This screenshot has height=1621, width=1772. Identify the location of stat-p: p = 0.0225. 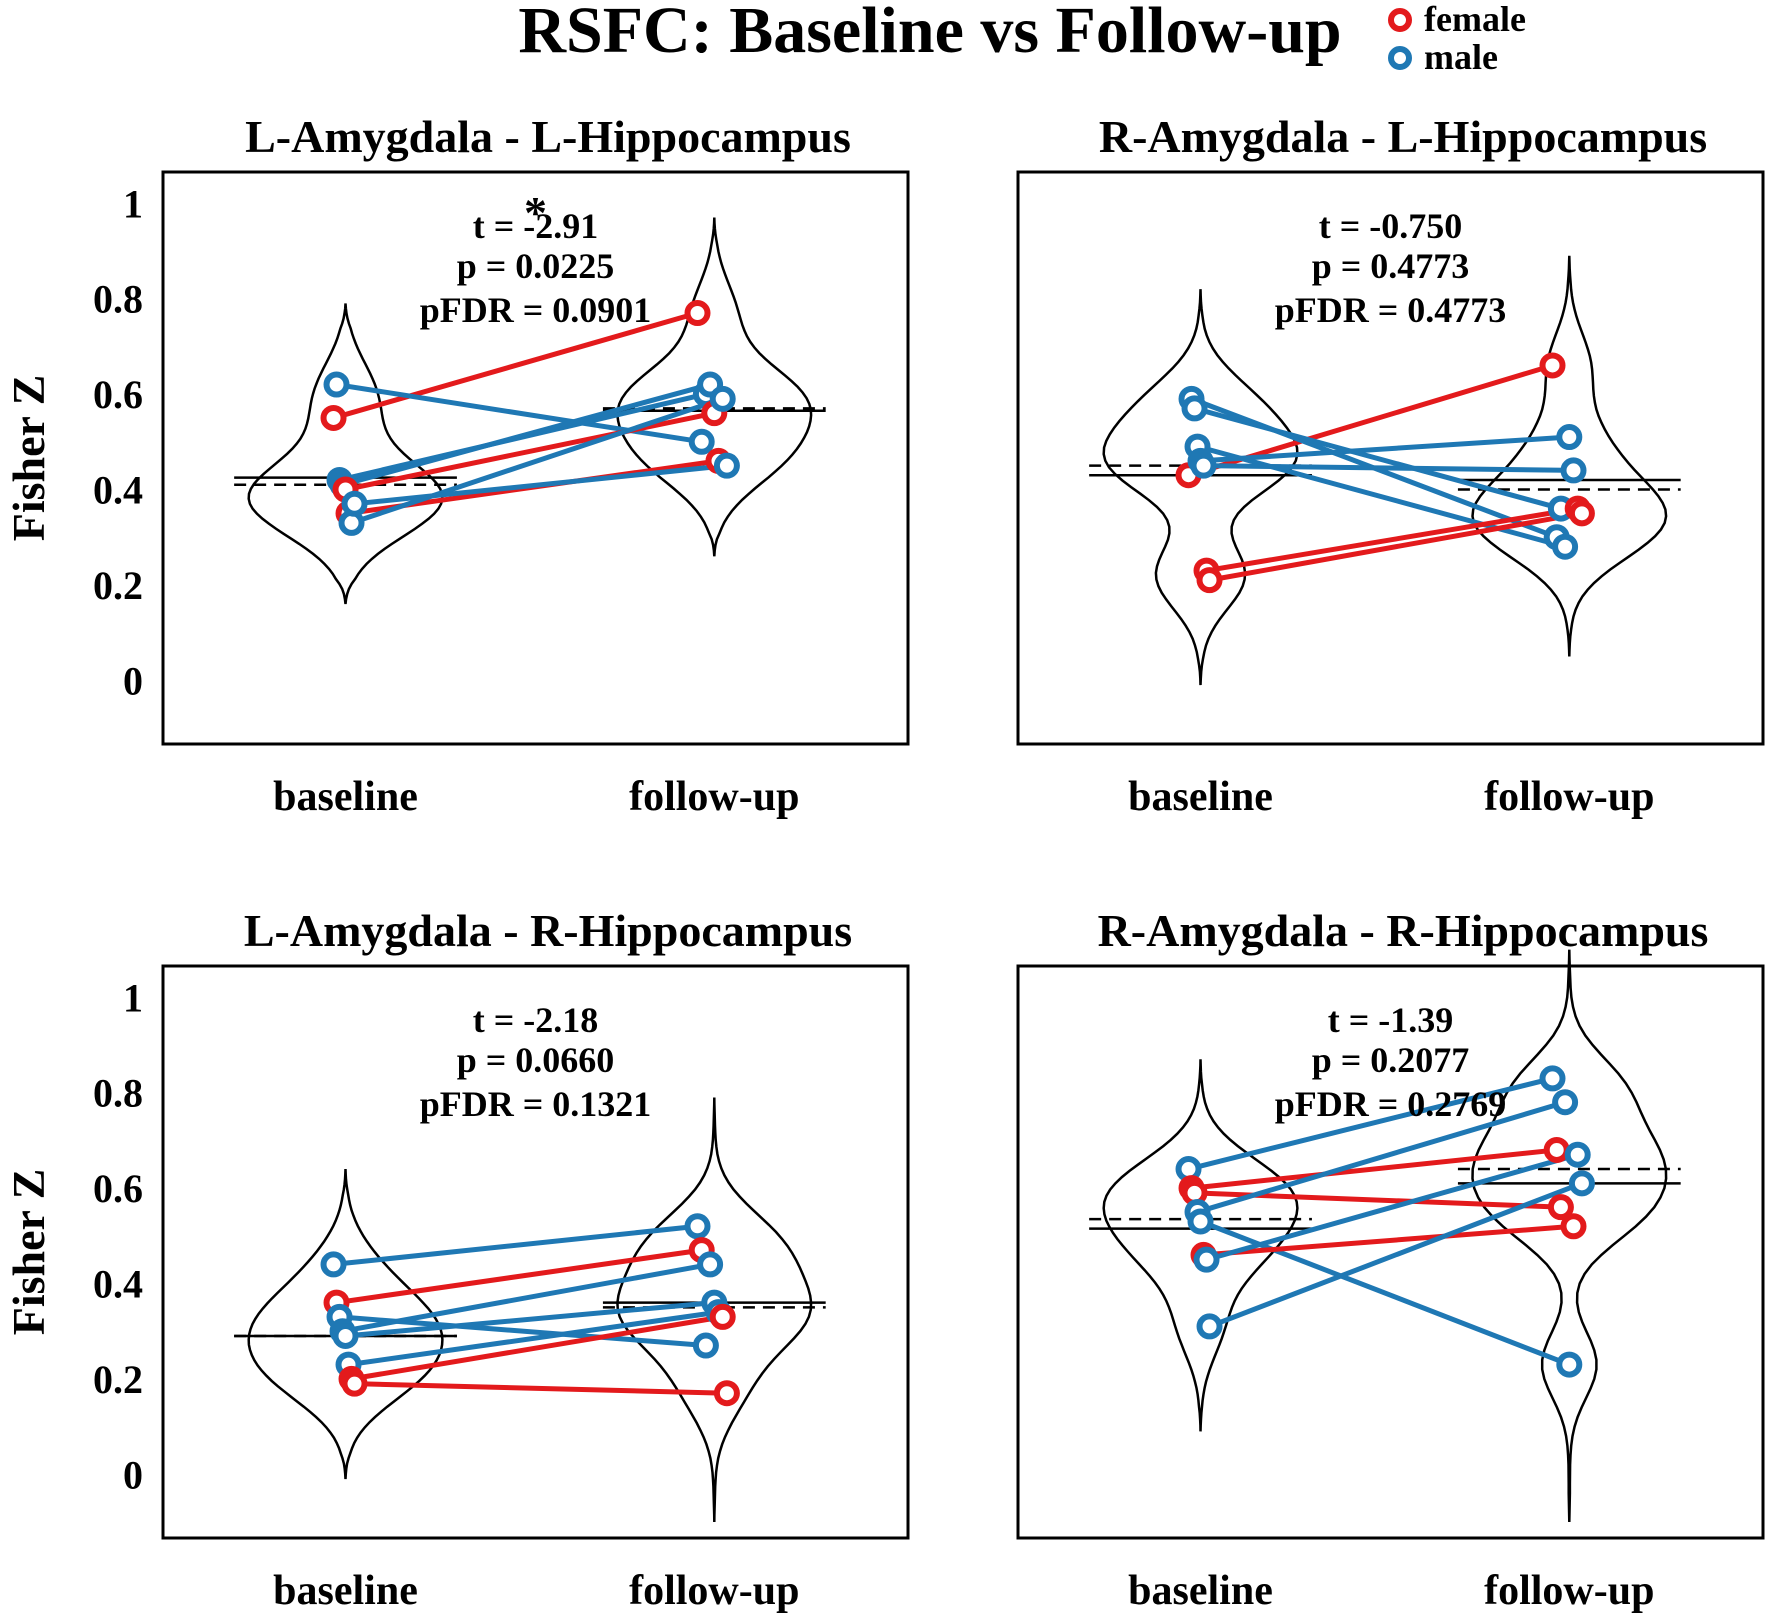
(536, 266).